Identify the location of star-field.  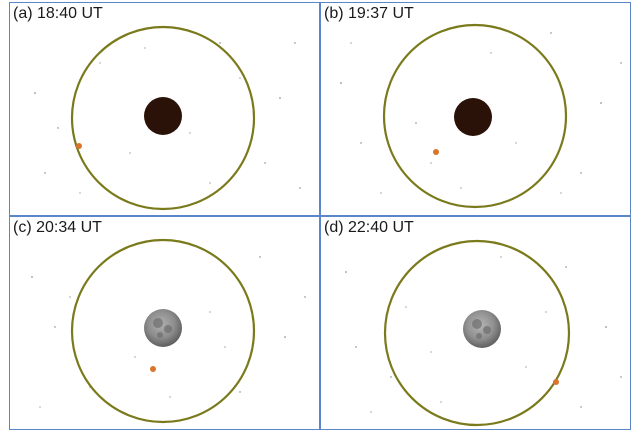
(167, 118).